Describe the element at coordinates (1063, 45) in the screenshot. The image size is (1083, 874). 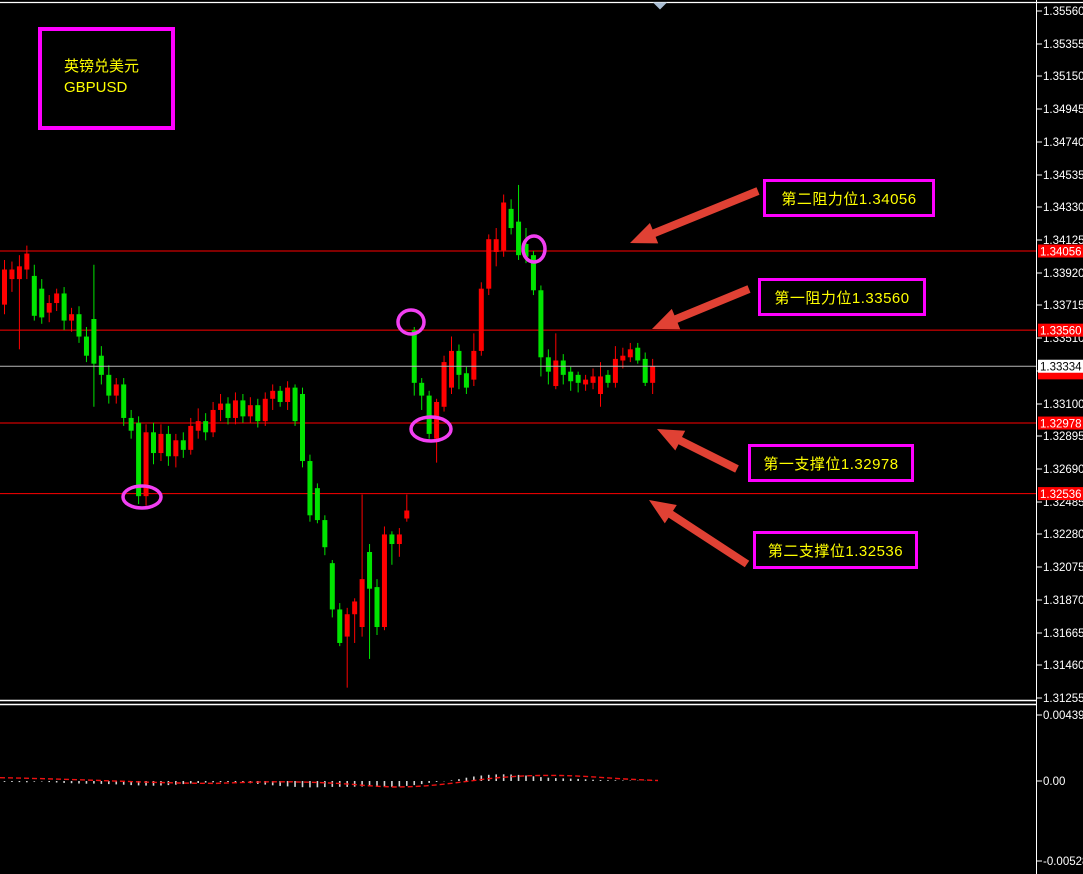
I see `svg-text: 1.35355` at that location.